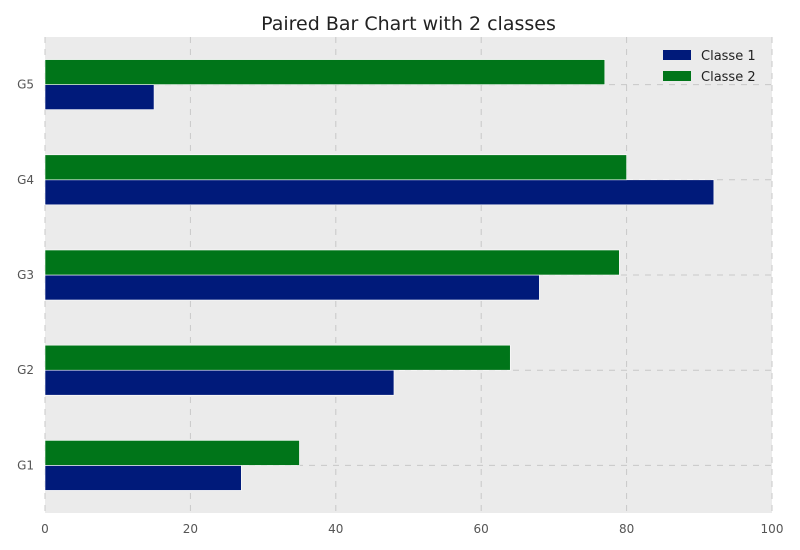  What do you see at coordinates (728, 77) in the screenshot?
I see `legend-label-classe-2: Classe 2` at bounding box center [728, 77].